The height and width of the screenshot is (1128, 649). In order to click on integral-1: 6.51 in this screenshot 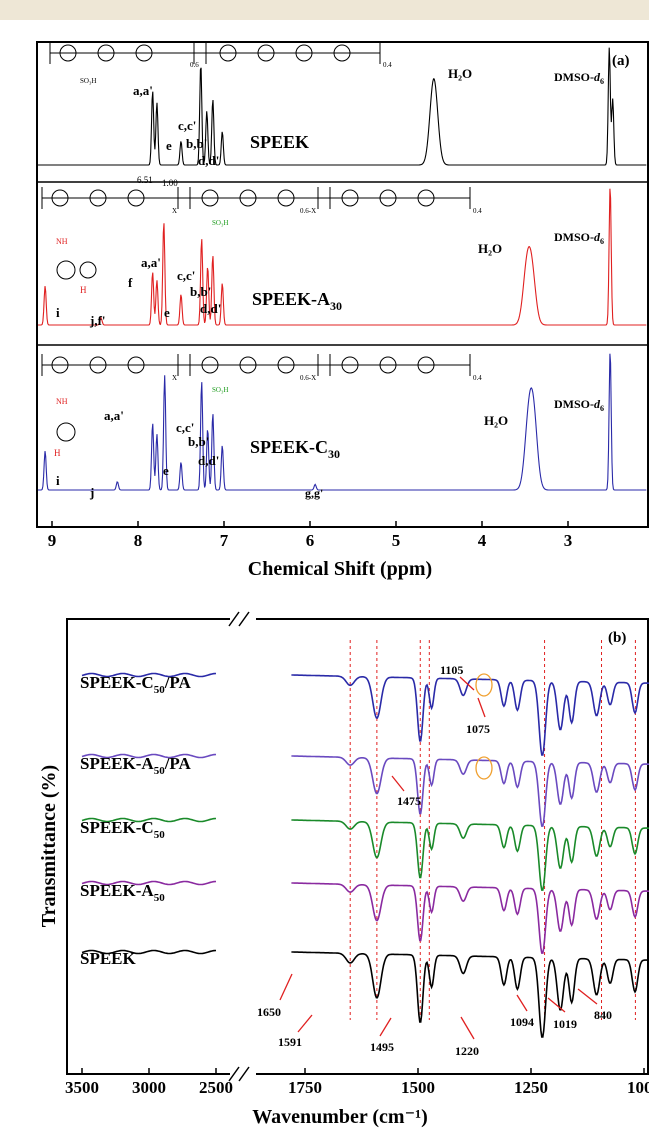, I will do `click(145, 180)`.